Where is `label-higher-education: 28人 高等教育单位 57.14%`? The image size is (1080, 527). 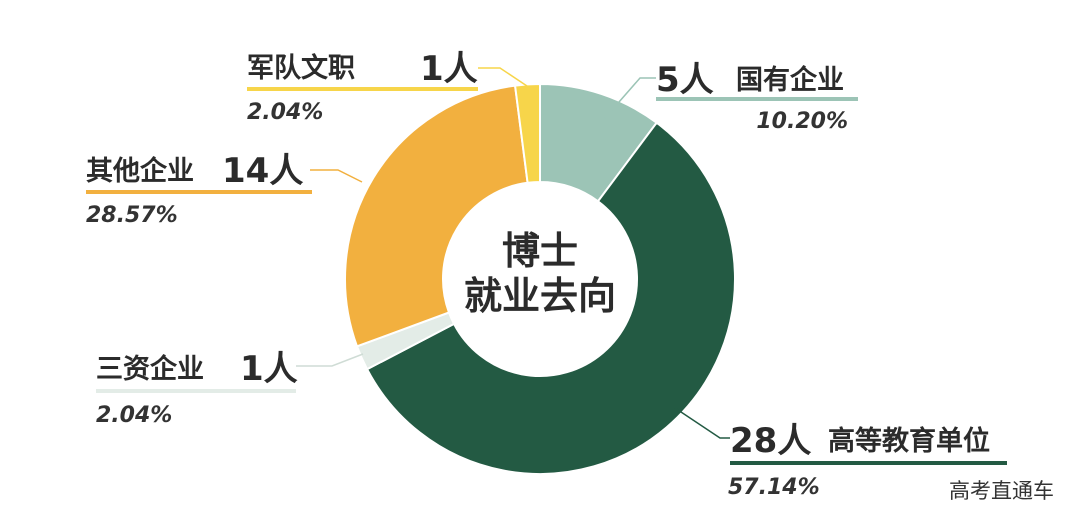
label-higher-education: 28人 高等教育单位 57.14% is located at coordinates (840, 453).